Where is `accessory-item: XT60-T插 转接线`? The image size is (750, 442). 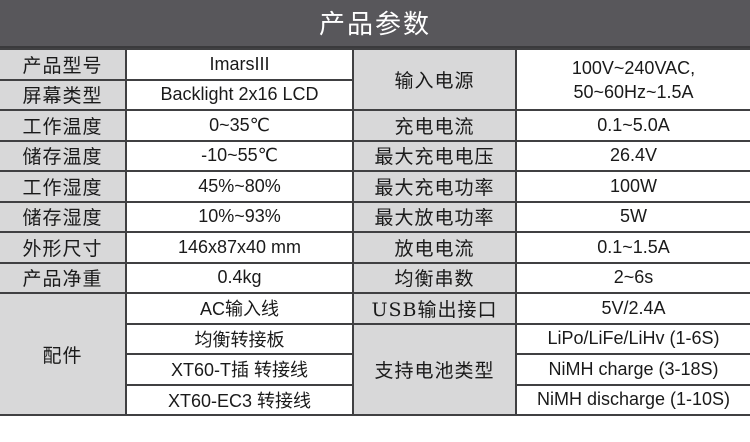 accessory-item: XT60-T插 转接线 is located at coordinates (240, 369).